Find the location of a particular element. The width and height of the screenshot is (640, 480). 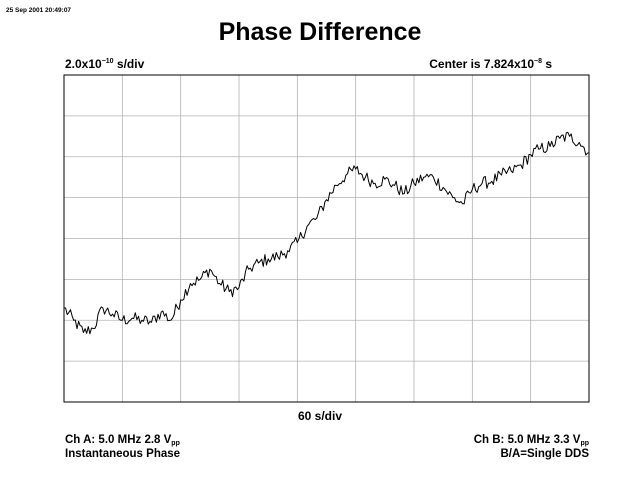

channel-a-mode: Instantaneous Phase is located at coordinates (123, 454).